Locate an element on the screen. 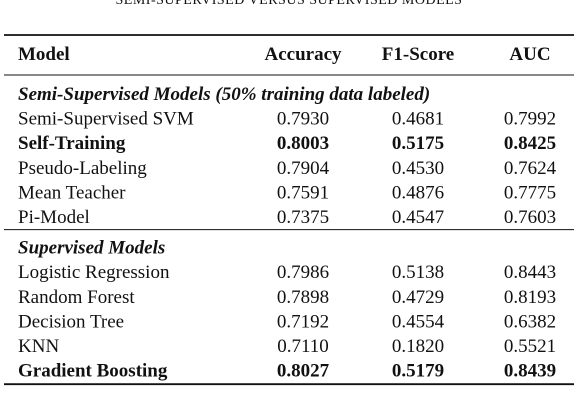 This screenshot has width=578, height=404. metric-value: 0.7591 is located at coordinates (303, 192).